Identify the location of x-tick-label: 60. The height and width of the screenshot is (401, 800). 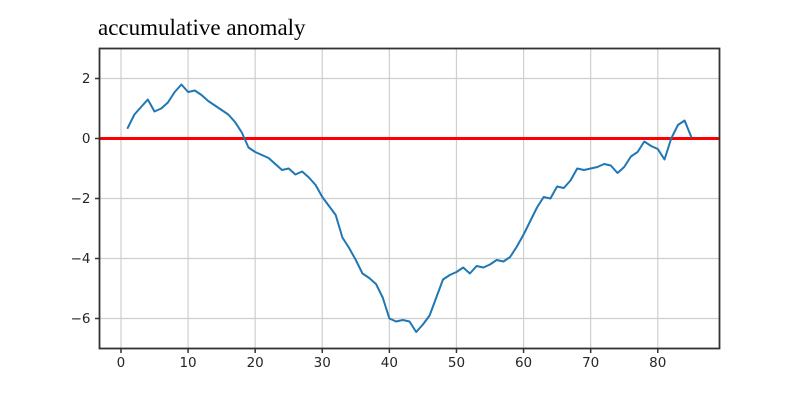
(523, 363).